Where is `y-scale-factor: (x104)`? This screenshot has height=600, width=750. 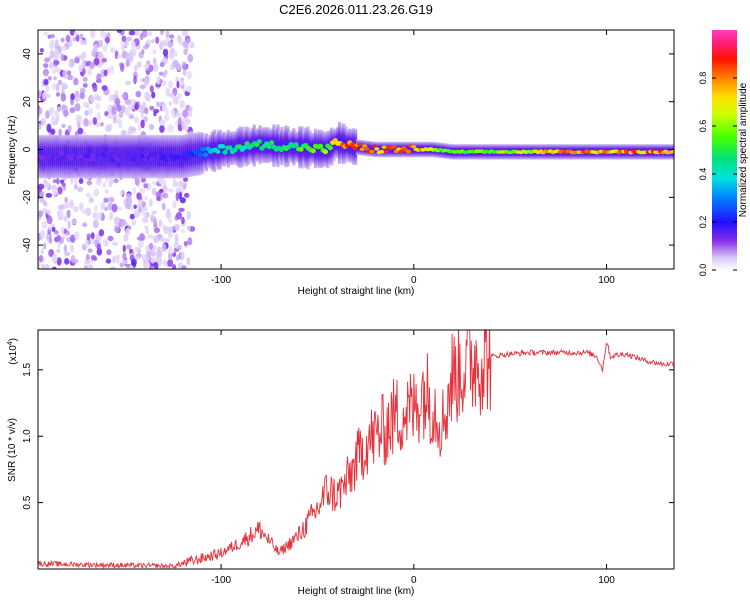
y-scale-factor: (x104) is located at coordinates (13, 351).